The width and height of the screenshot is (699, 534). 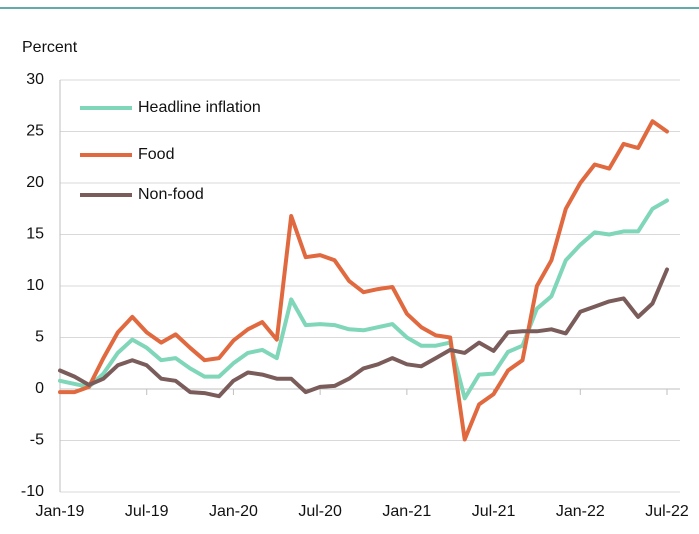 What do you see at coordinates (35, 79) in the screenshot?
I see `y-tick-label: 30` at bounding box center [35, 79].